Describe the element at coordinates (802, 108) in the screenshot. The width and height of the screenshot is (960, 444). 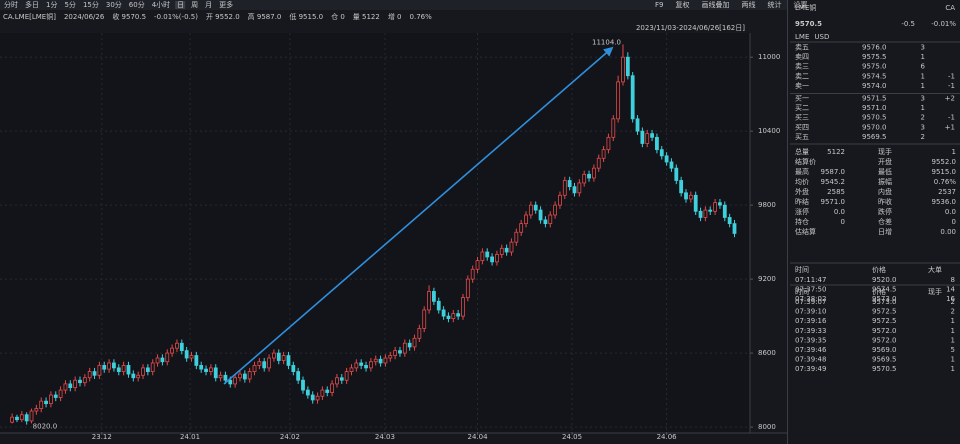
I see `book-label: 买二` at that location.